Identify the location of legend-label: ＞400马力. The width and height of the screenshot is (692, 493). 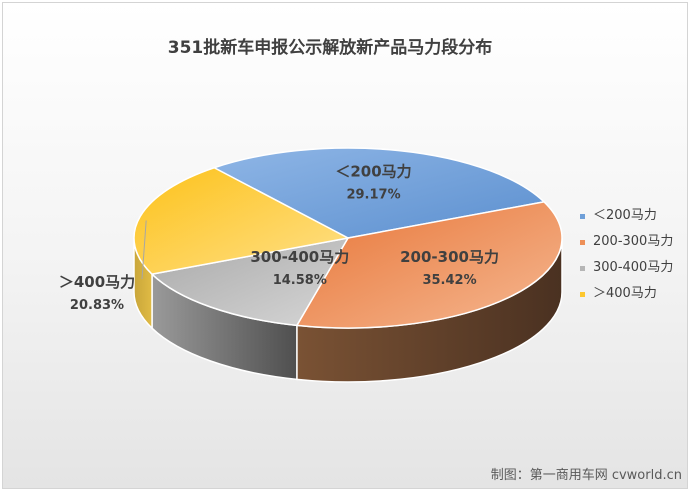
(625, 293).